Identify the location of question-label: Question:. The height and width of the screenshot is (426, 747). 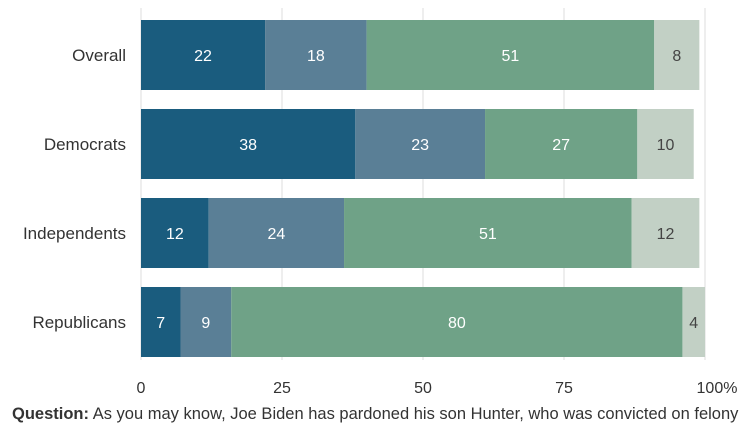
(50, 414).